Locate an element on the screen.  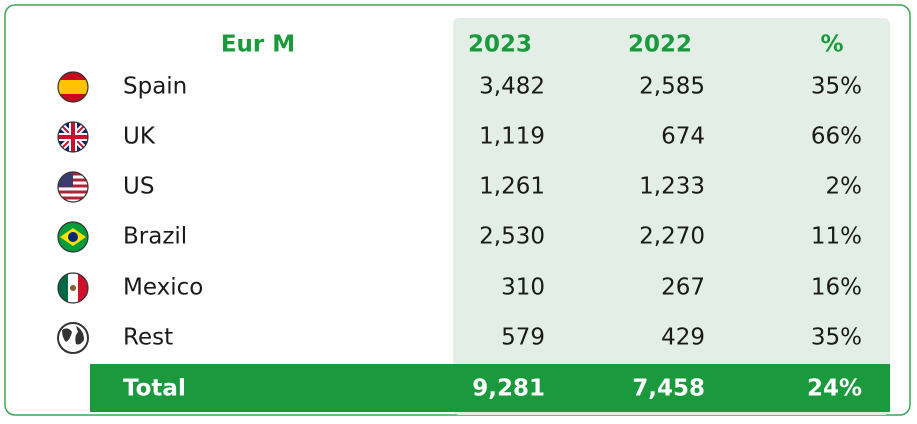
total-value: 24% is located at coordinates (834, 389).